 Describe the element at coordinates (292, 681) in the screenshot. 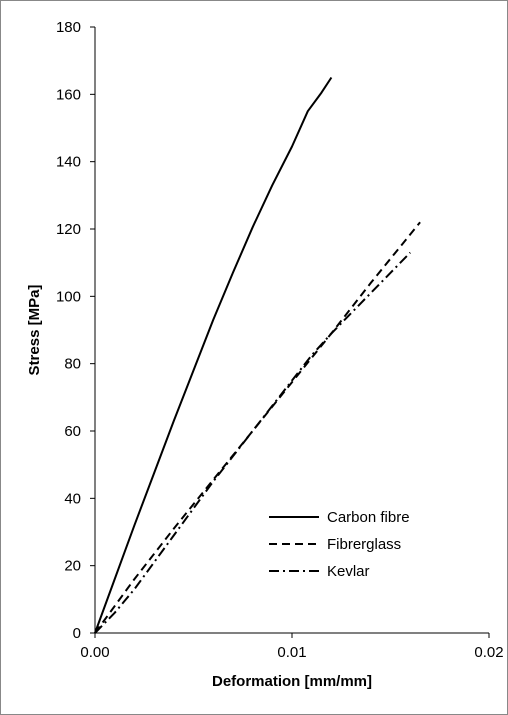

I see `x-axis-title: Deformation [mm/mm]` at that location.